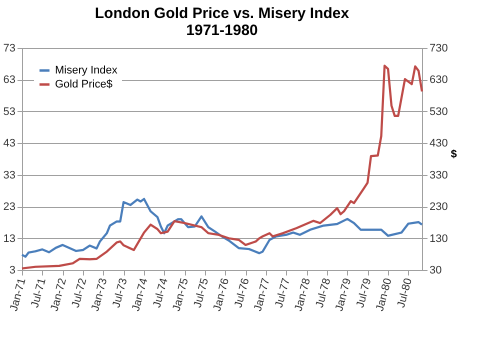 The image size is (480, 343). I want to click on y2-tick-label: 330, so click(439, 175).